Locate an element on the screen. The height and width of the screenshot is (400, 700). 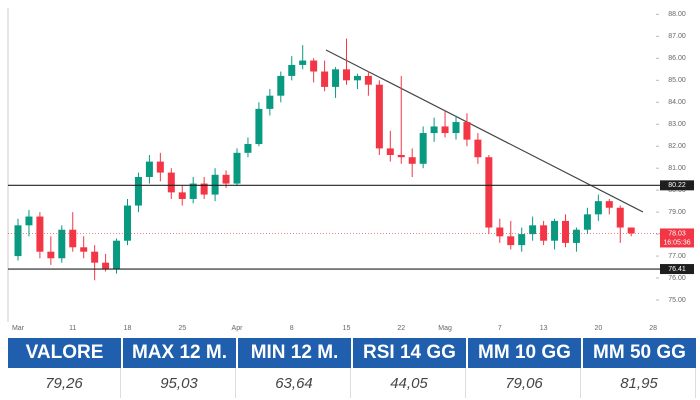
y-tick-label: 87.00 is located at coordinates (677, 36).